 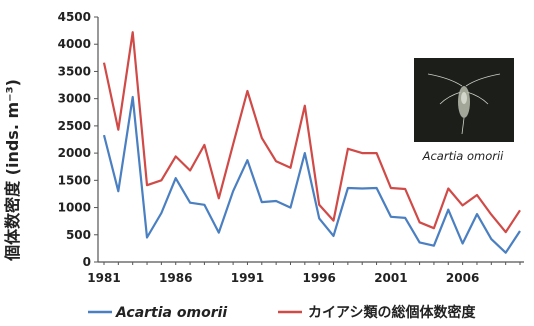 What do you see at coordinates (462, 278) in the screenshot?
I see `x-tick-label: 2006` at bounding box center [462, 278].